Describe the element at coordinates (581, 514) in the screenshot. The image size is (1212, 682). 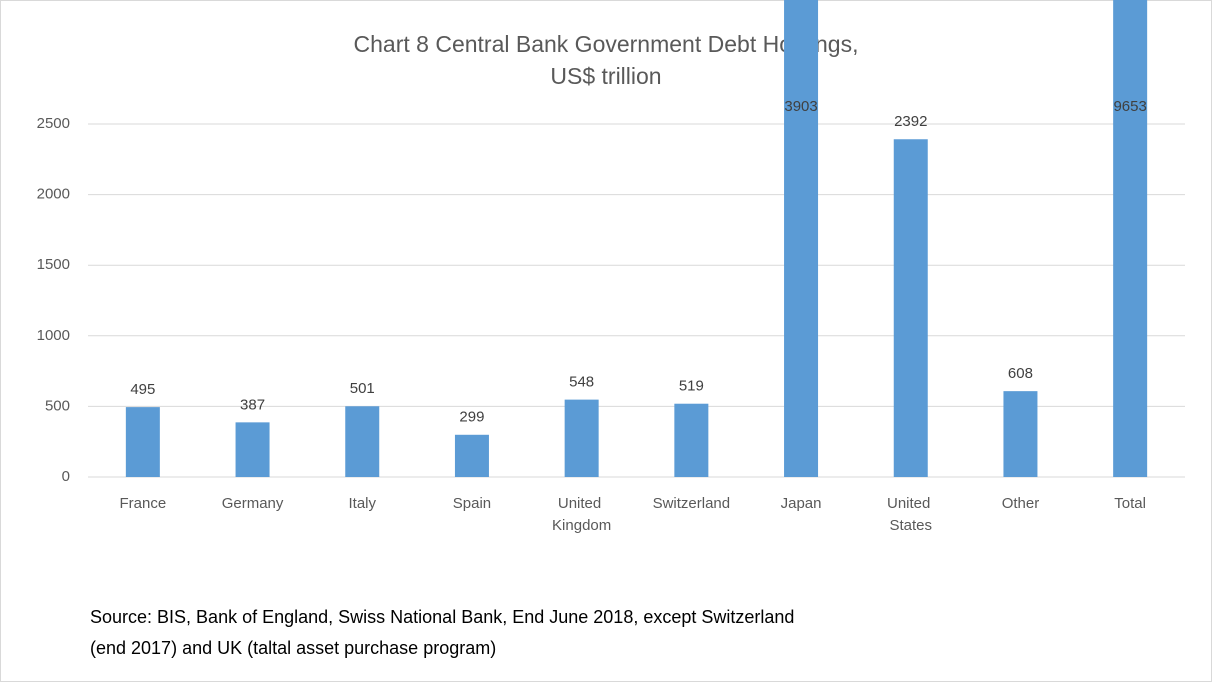
I see `x-tick-label: United Kingdom` at that location.